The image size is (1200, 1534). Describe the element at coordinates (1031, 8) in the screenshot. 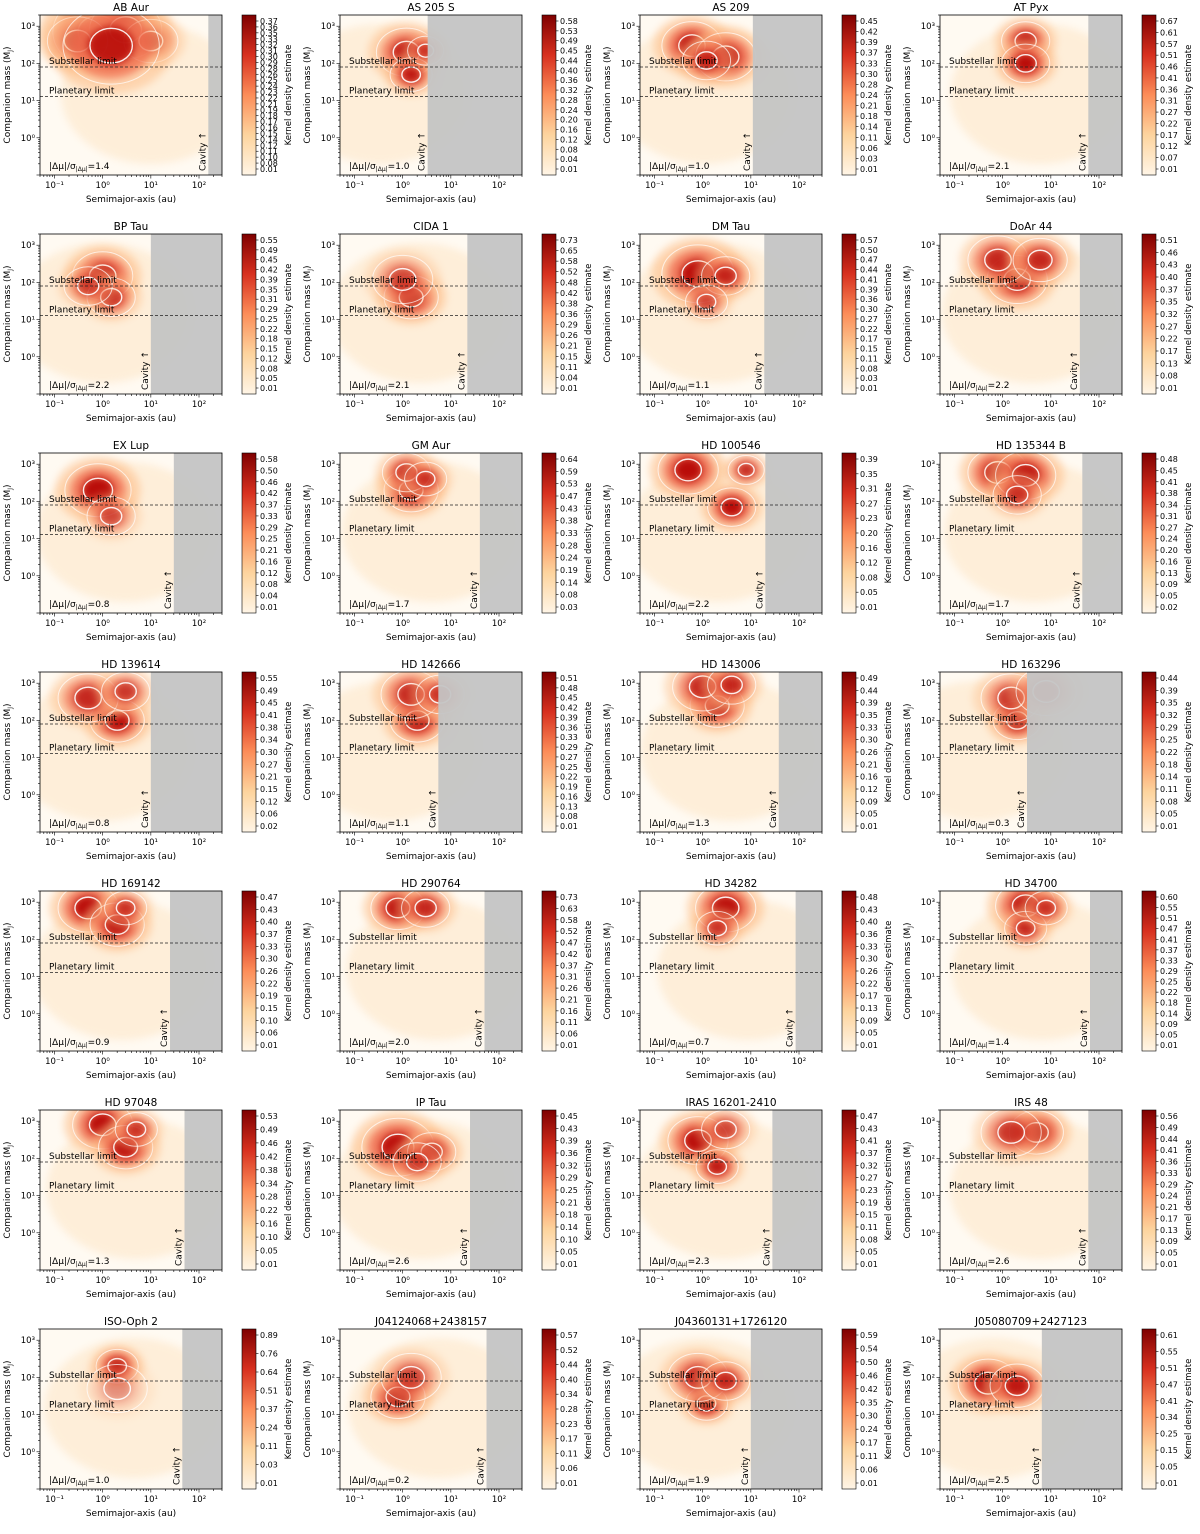

I see `panel-title: AT Pyx` at that location.